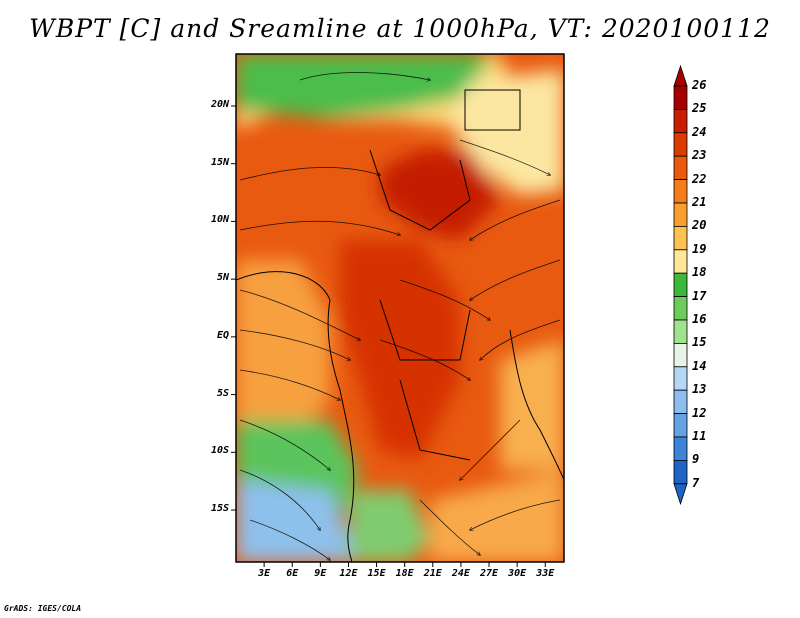 This screenshot has height=618, width=800. I want to click on colorbar-label: 15, so click(699, 342).